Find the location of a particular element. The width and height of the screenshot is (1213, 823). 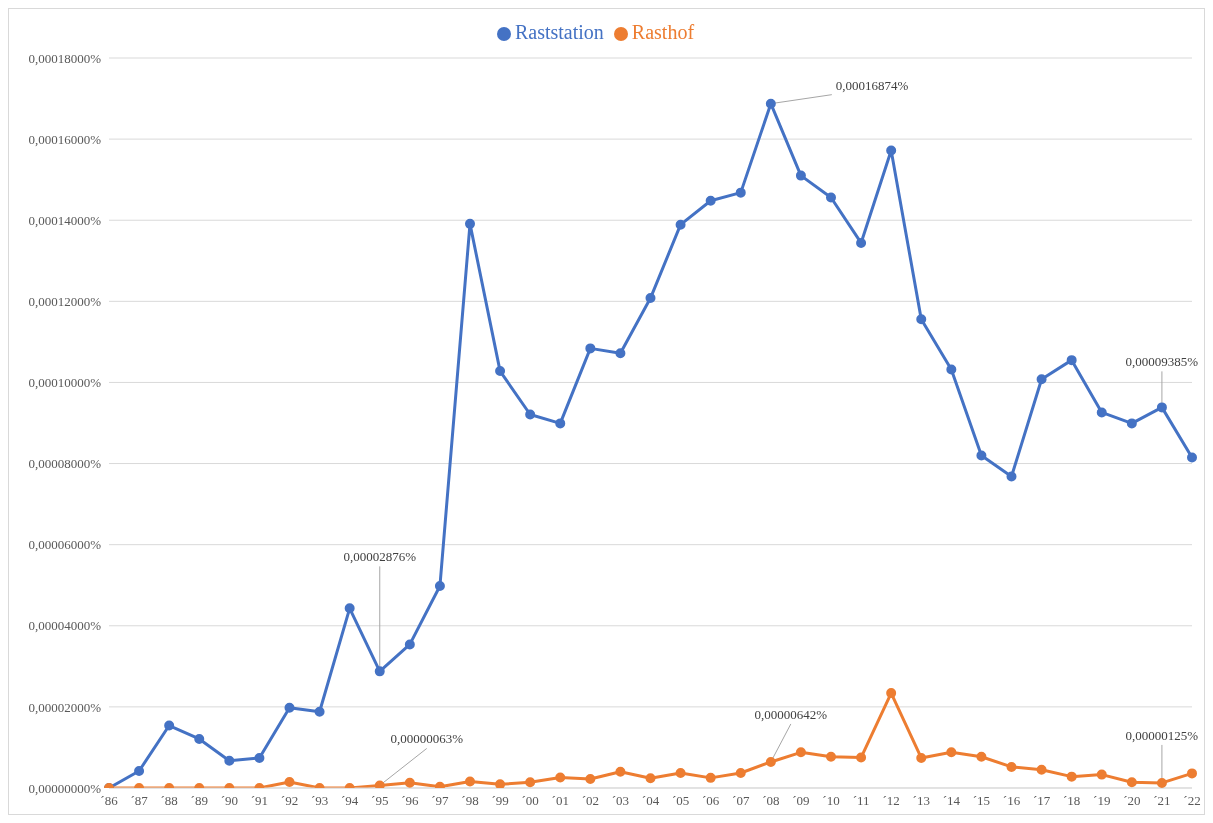

annotation: 0,00000125% is located at coordinates (1162, 735).